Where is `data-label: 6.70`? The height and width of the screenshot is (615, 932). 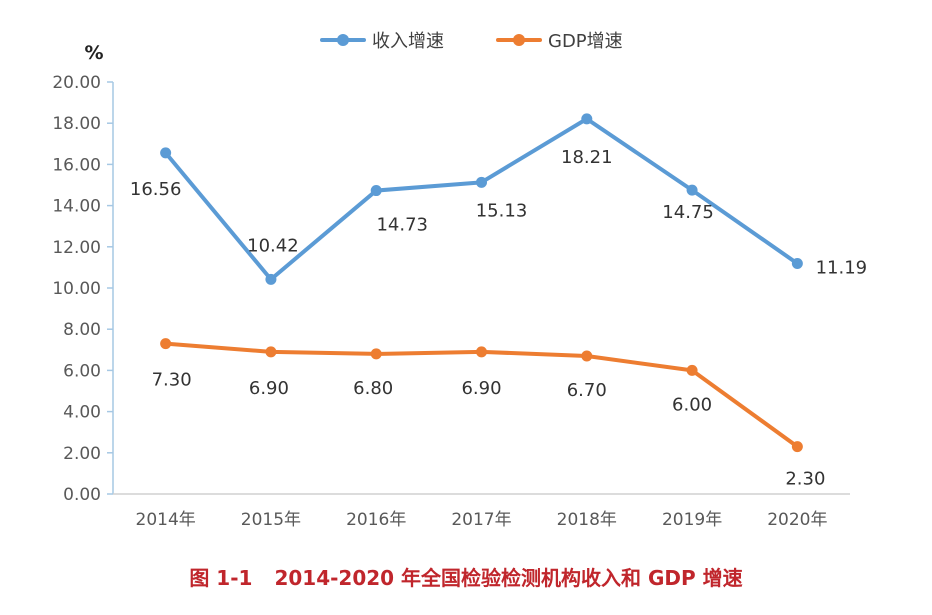 data-label: 6.70 is located at coordinates (587, 390).